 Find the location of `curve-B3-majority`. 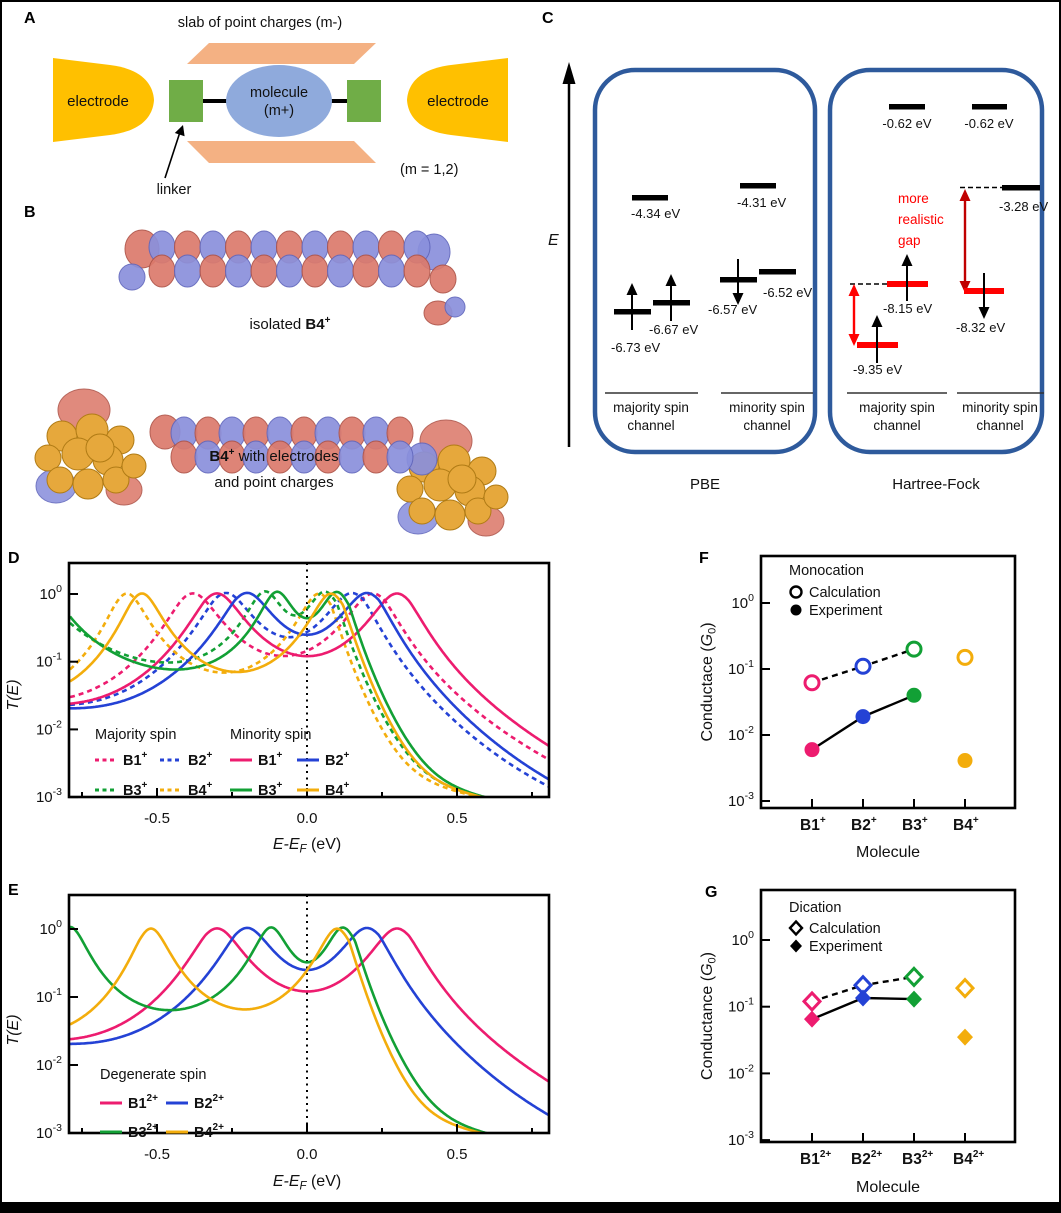

curve-B3-majority is located at coordinates (278, 693).